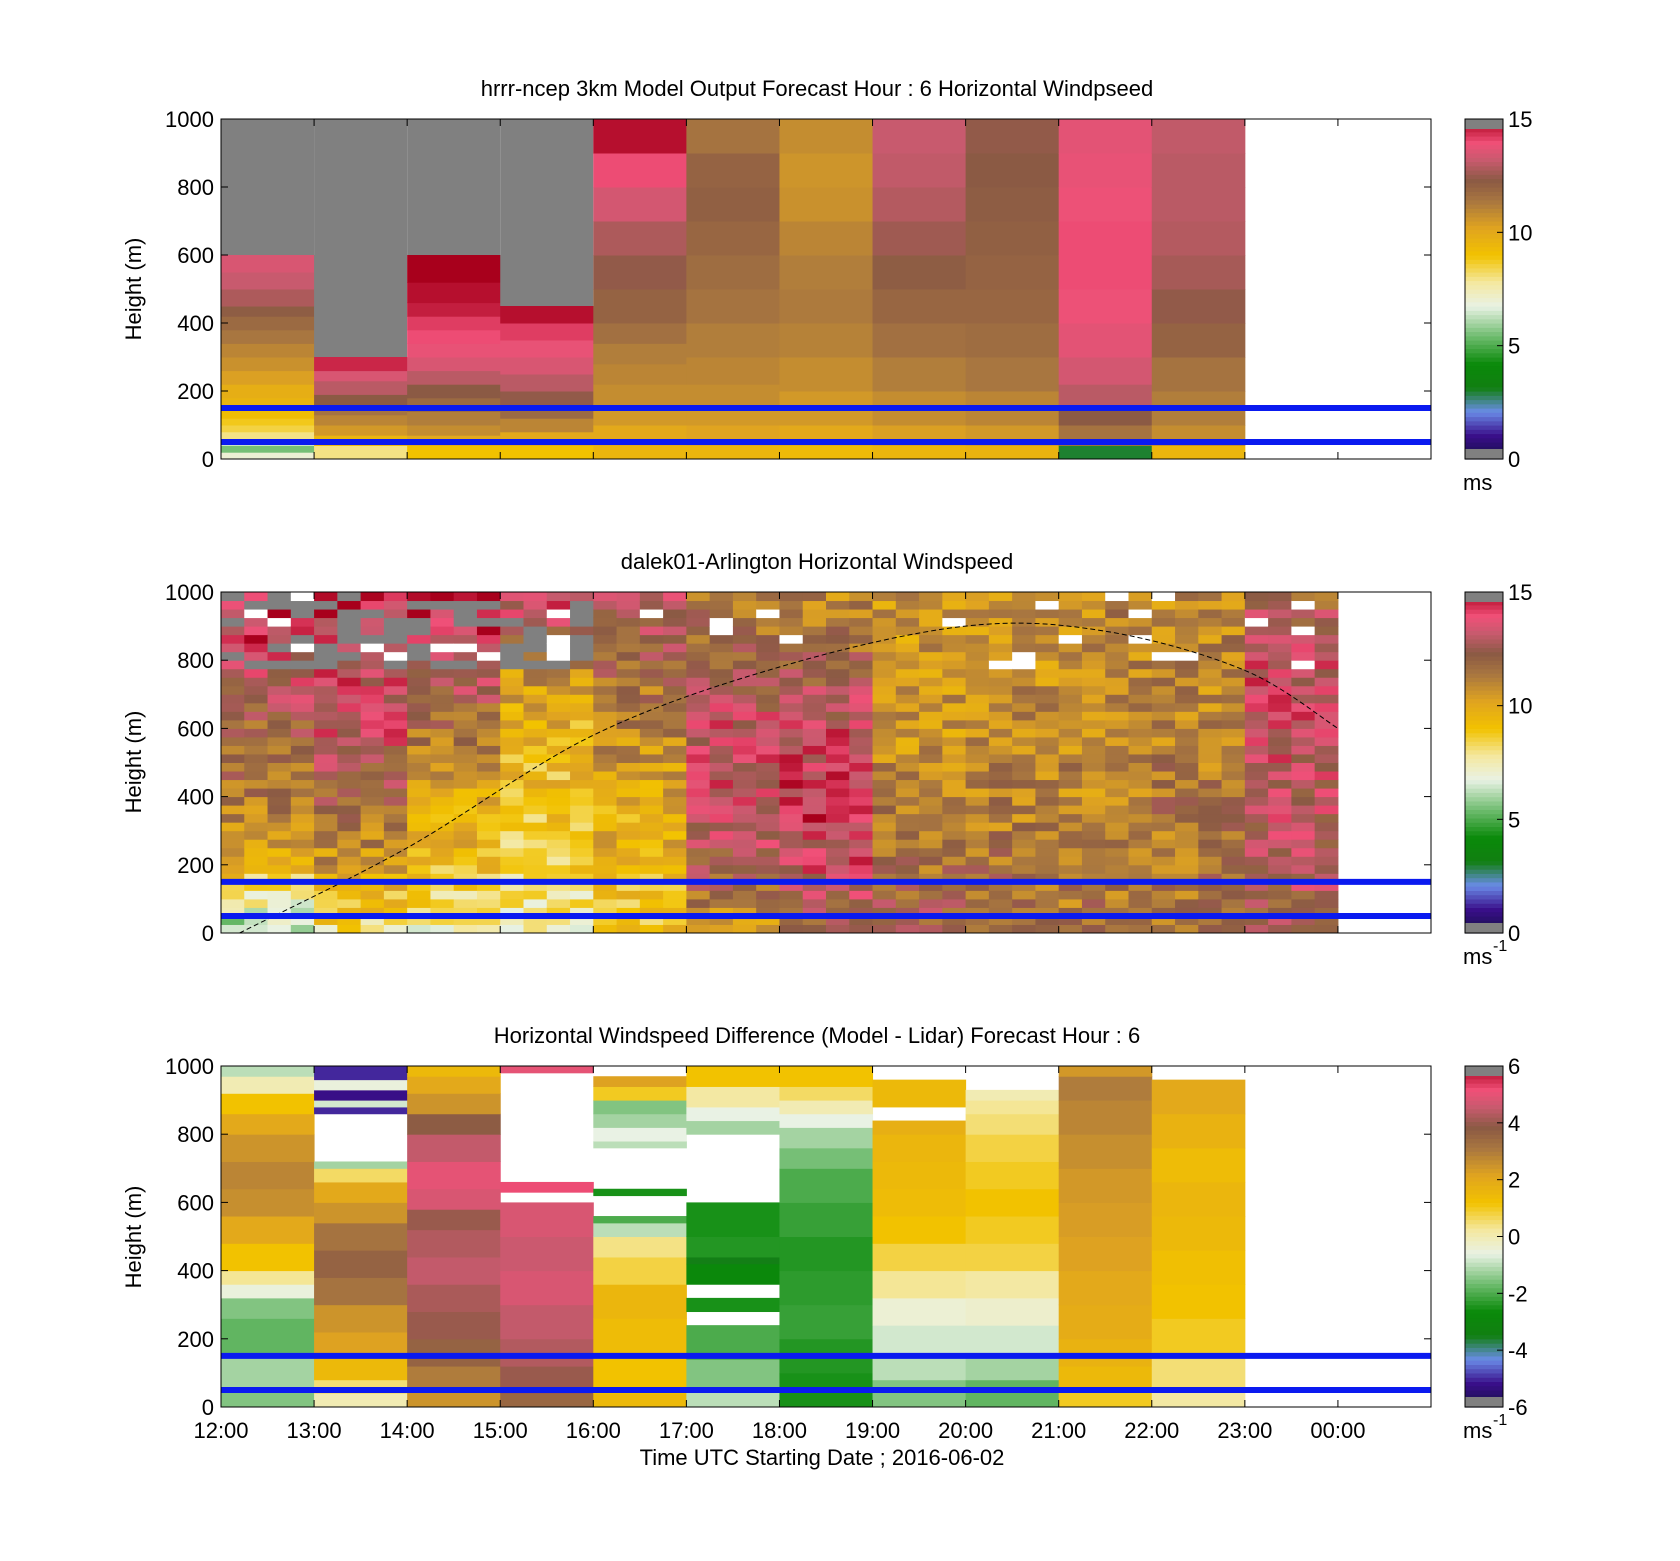 The width and height of the screenshot is (1680, 1561). I want to click on dashed-curve, so click(789, 778).